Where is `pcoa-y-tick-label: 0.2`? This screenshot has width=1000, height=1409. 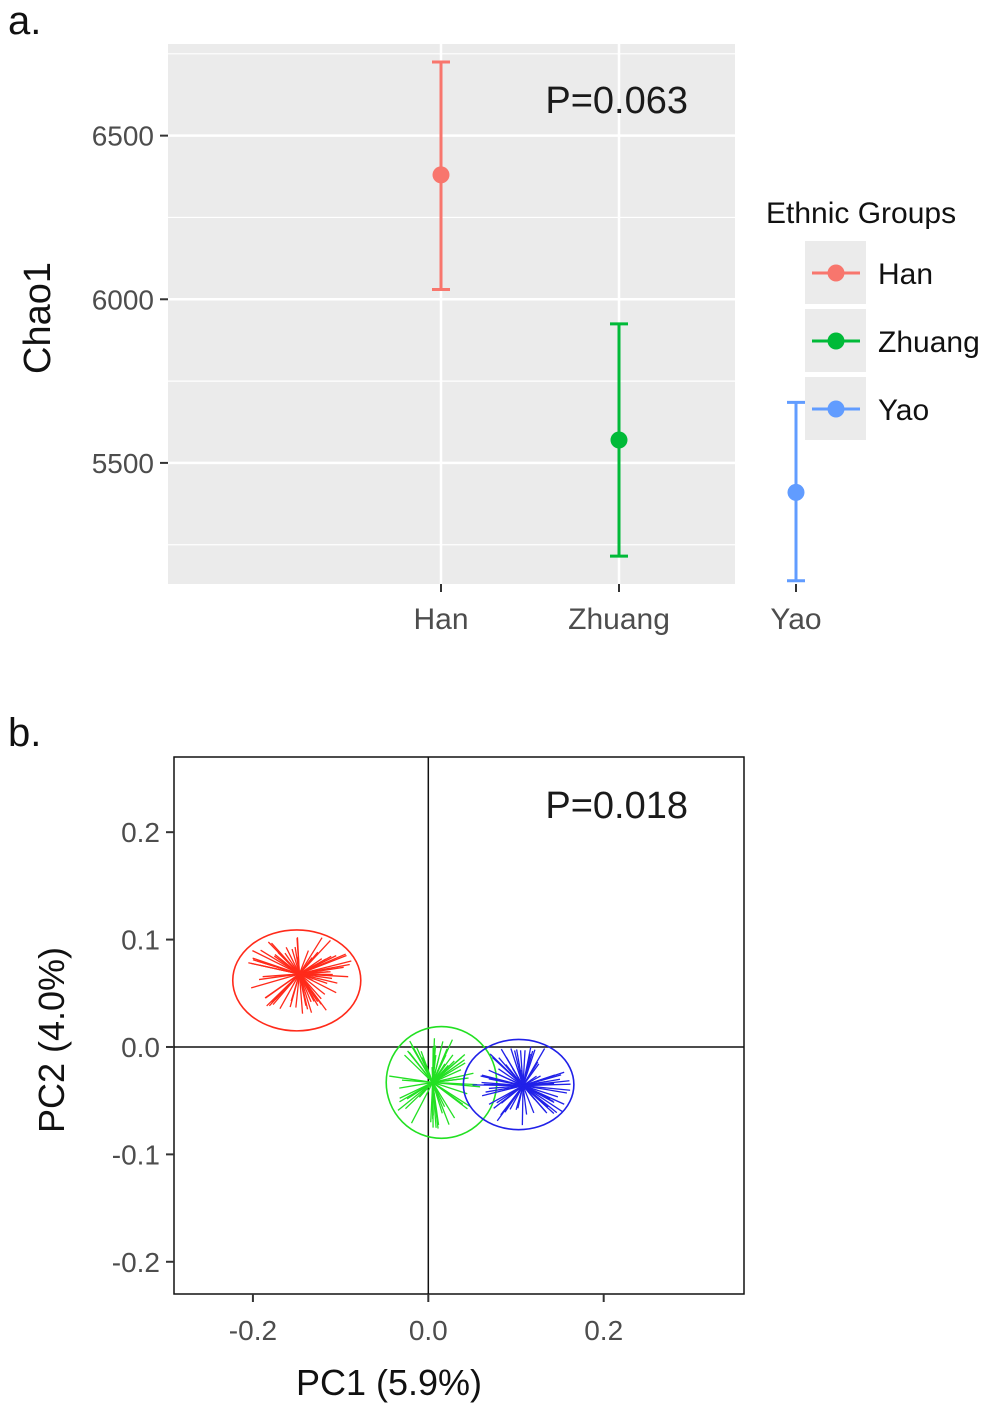 pcoa-y-tick-label: 0.2 is located at coordinates (140, 832).